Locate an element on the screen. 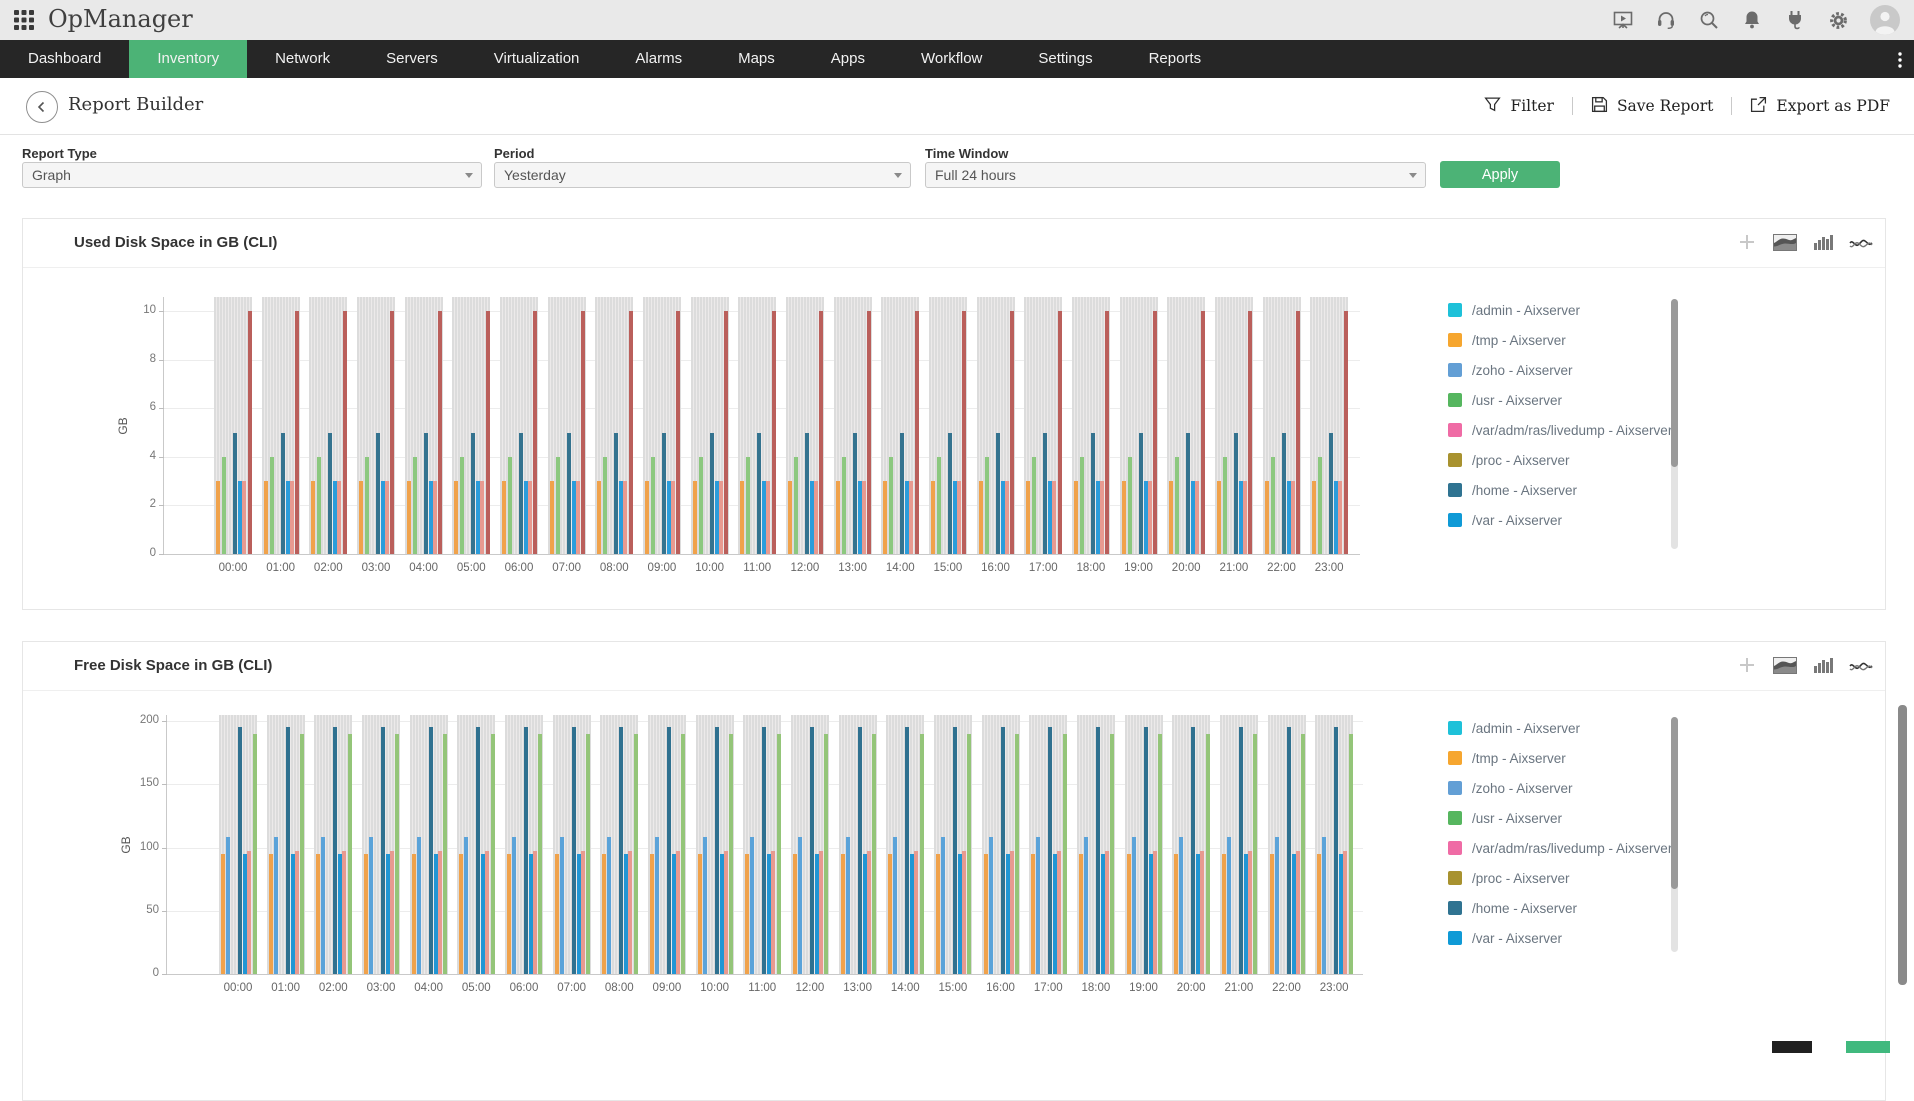  bottom-widget-green is located at coordinates (1868, 1047).